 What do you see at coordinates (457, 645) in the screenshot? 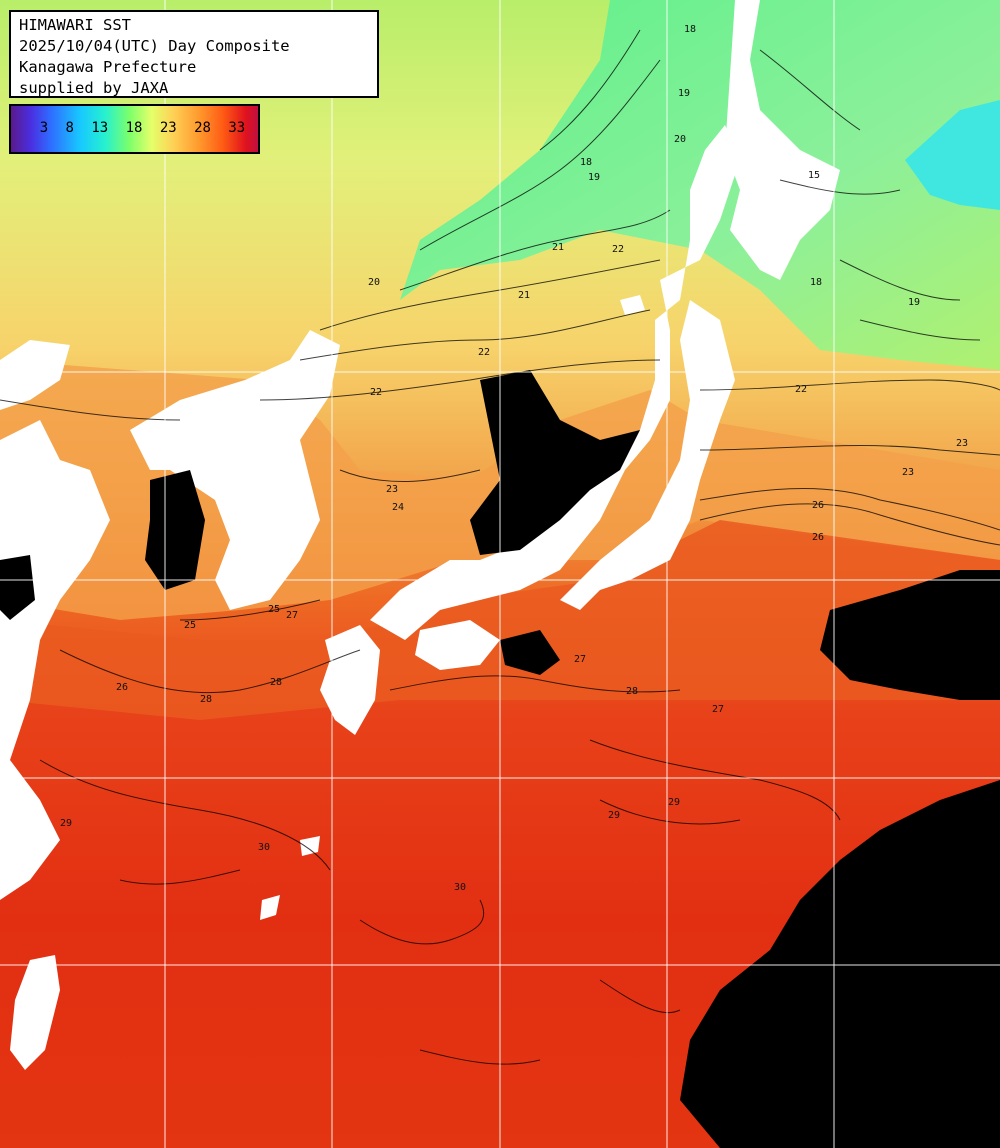
I see `shikoku` at bounding box center [457, 645].